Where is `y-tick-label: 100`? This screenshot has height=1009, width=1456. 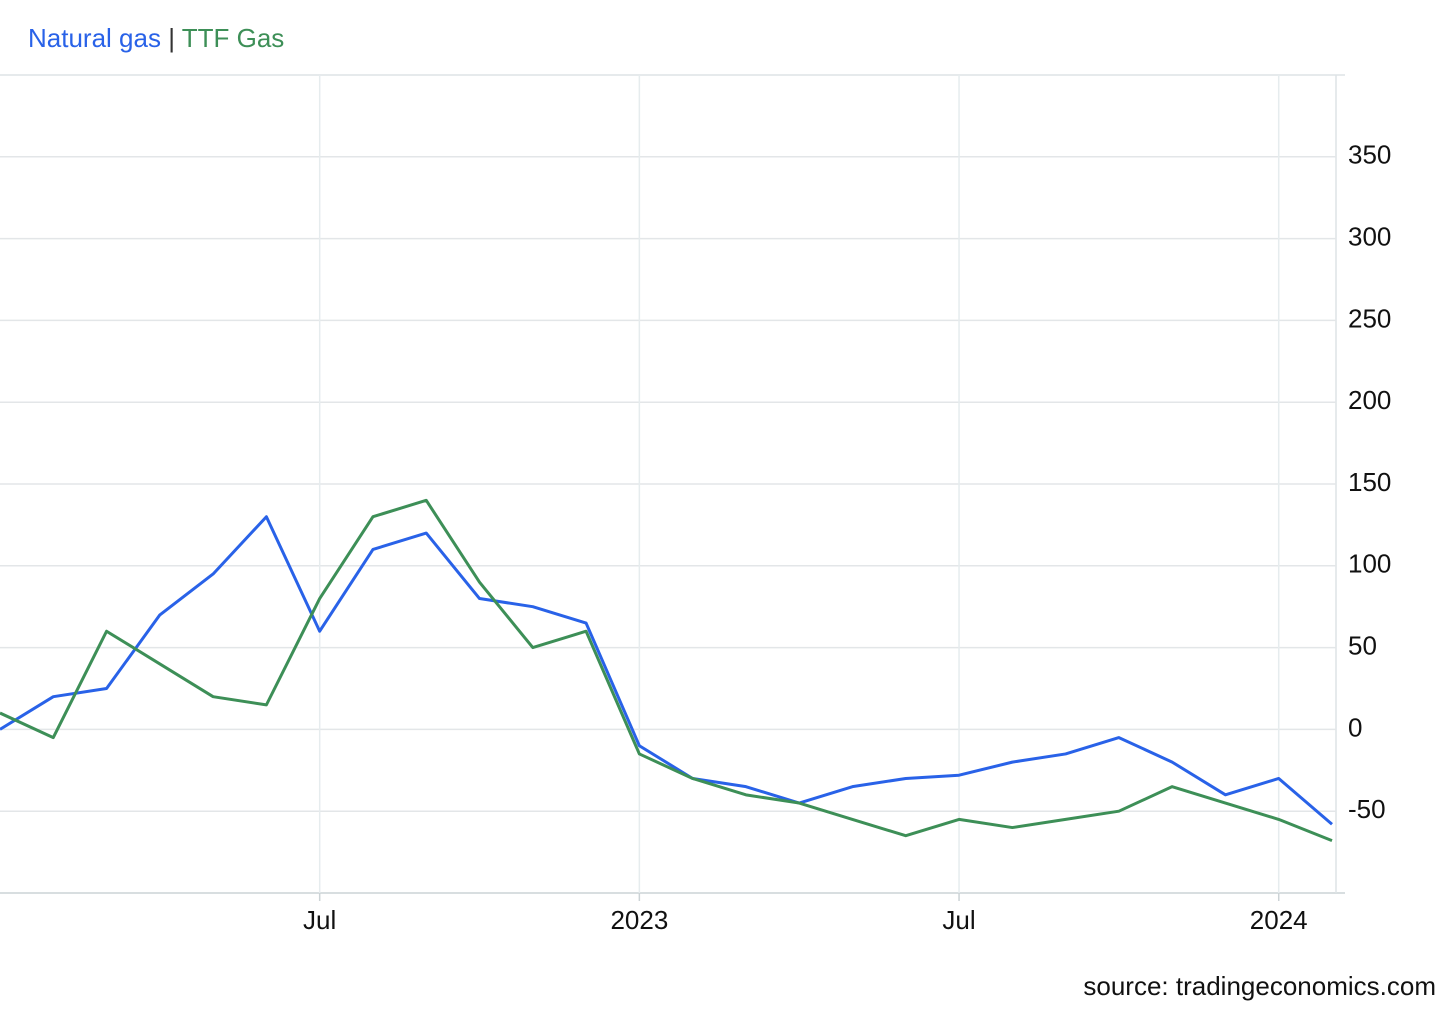
y-tick-label: 100 is located at coordinates (1369, 564).